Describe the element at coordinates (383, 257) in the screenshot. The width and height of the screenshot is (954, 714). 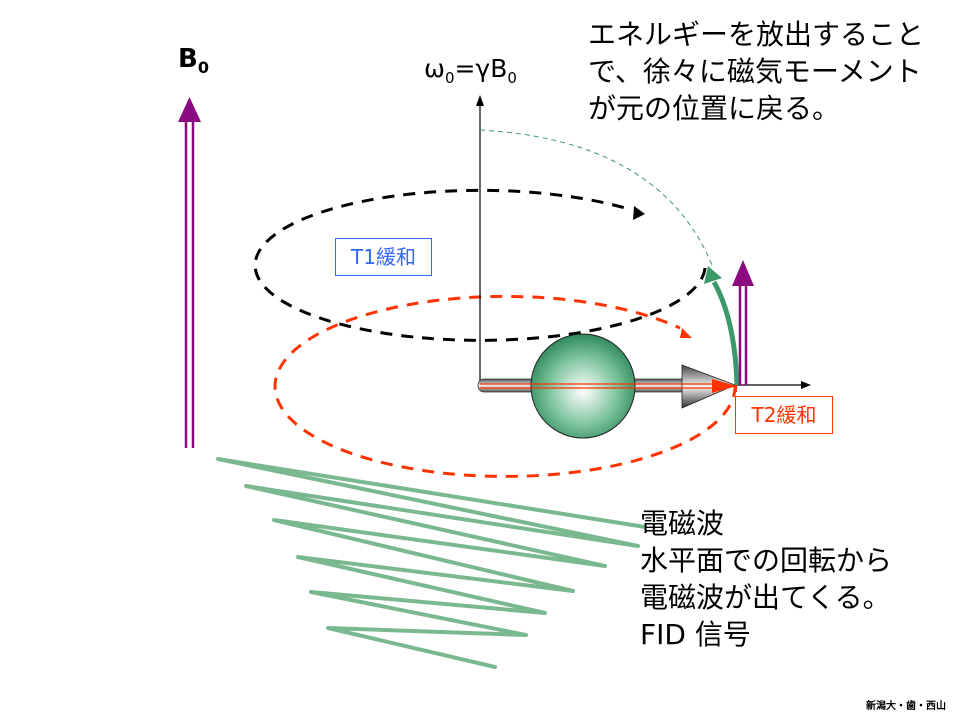
I see `t1-relaxation-label: T1緩和` at that location.